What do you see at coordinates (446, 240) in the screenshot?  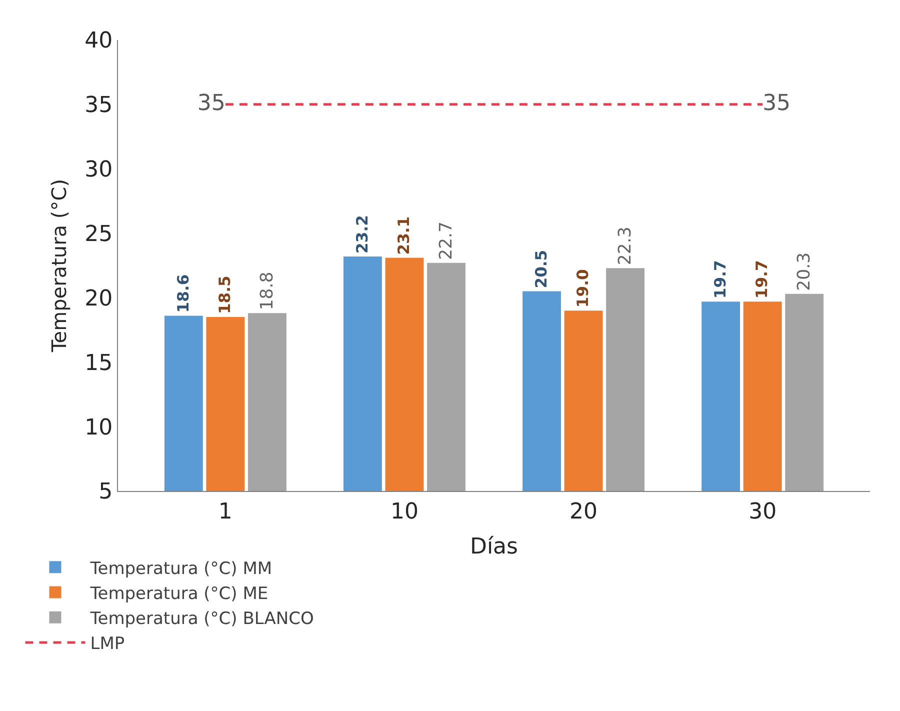 I see `data-label: 22.7` at bounding box center [446, 240].